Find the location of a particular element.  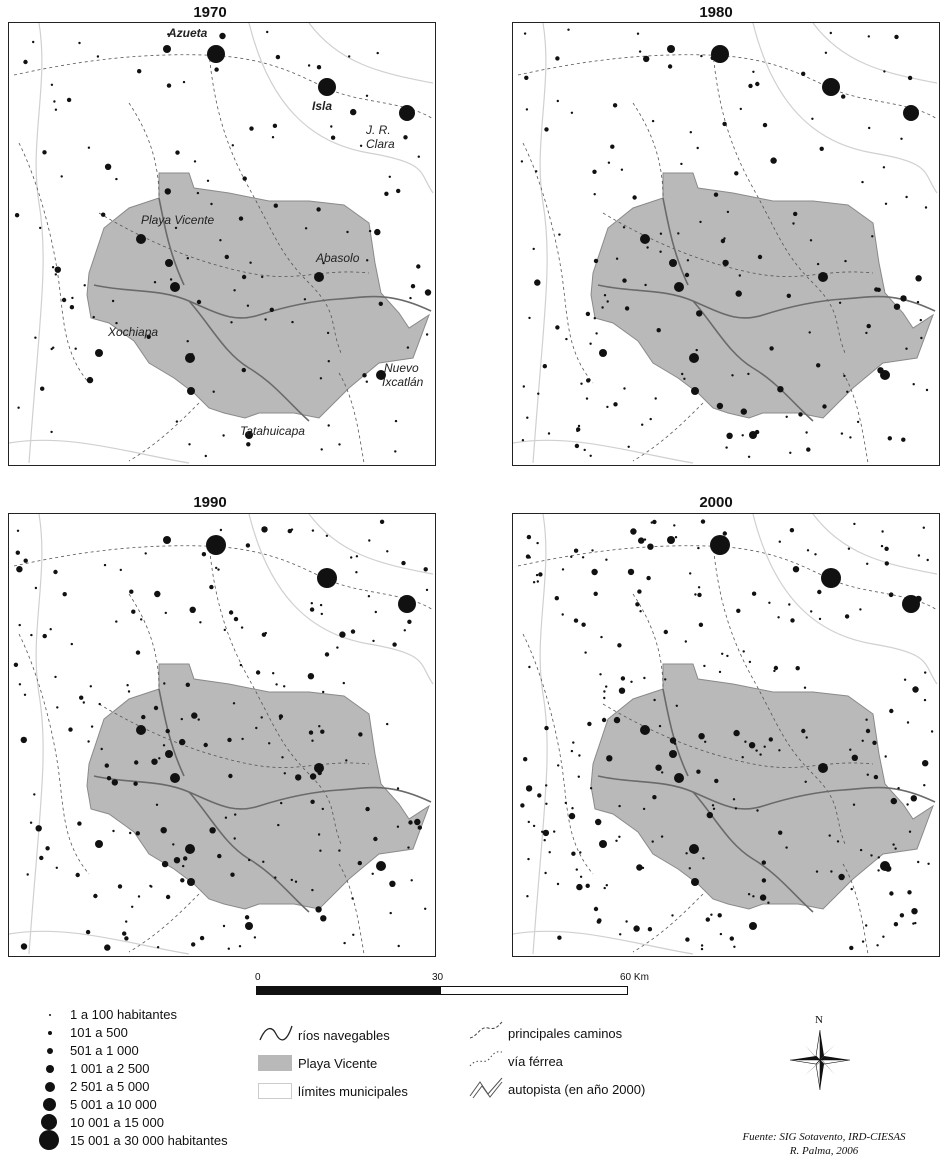

place-label-playa-vicente: Playa Vicente is located at coordinates (178, 220).